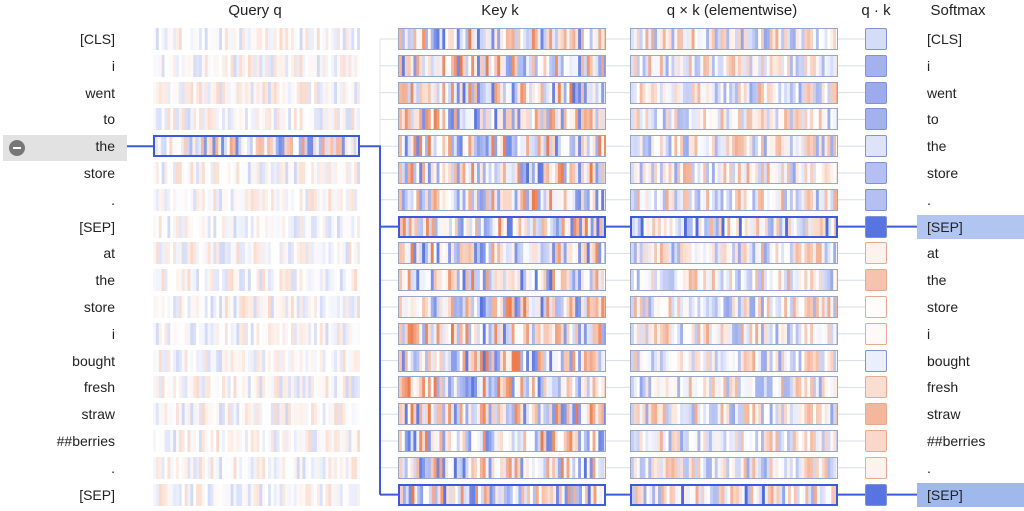 This screenshot has width=1024, height=511. Describe the element at coordinates (97, 39) in the screenshot. I see `query-token-label: [CLS]` at that location.